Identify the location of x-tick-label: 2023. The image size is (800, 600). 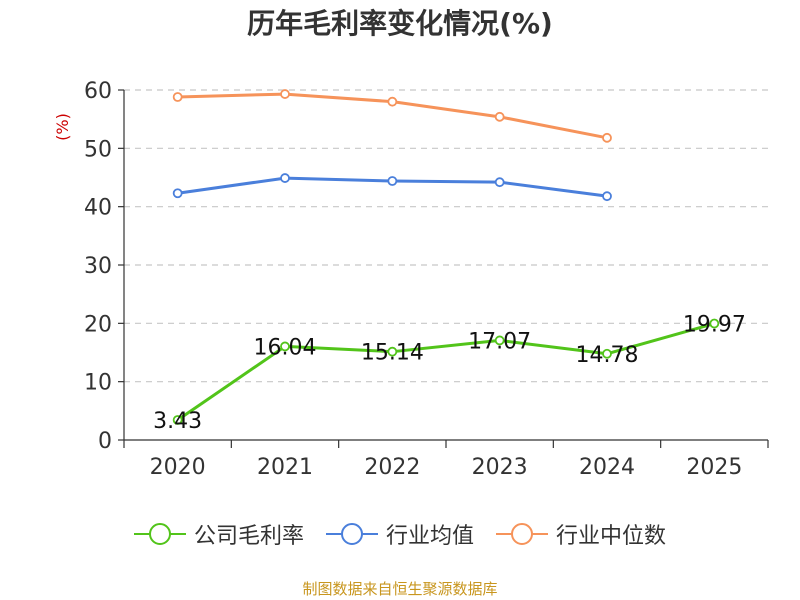
(500, 467).